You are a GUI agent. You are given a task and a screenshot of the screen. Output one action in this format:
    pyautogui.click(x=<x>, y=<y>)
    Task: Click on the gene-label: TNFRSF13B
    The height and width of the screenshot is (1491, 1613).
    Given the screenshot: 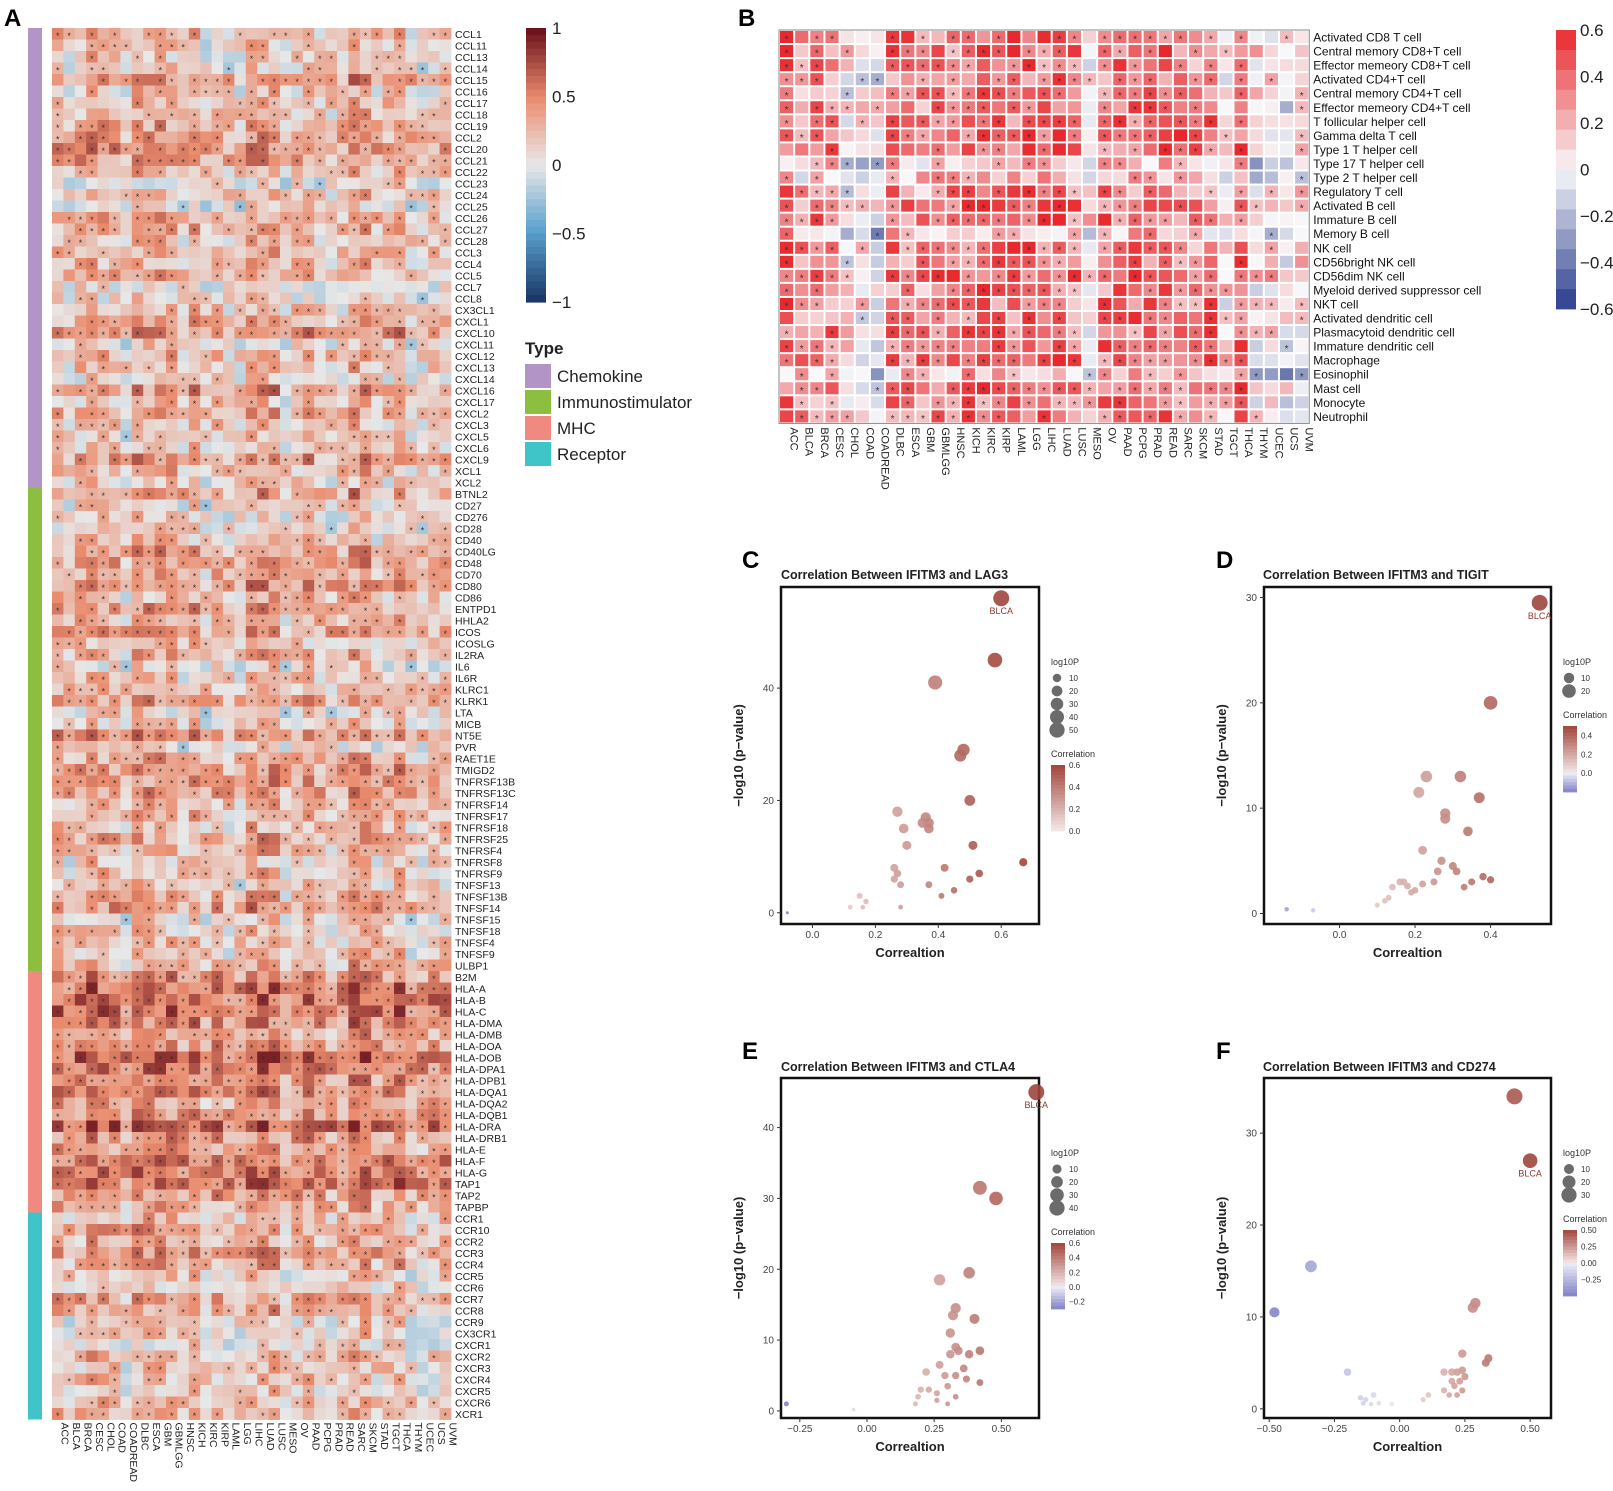 What is the action you would take?
    pyautogui.click(x=485, y=782)
    